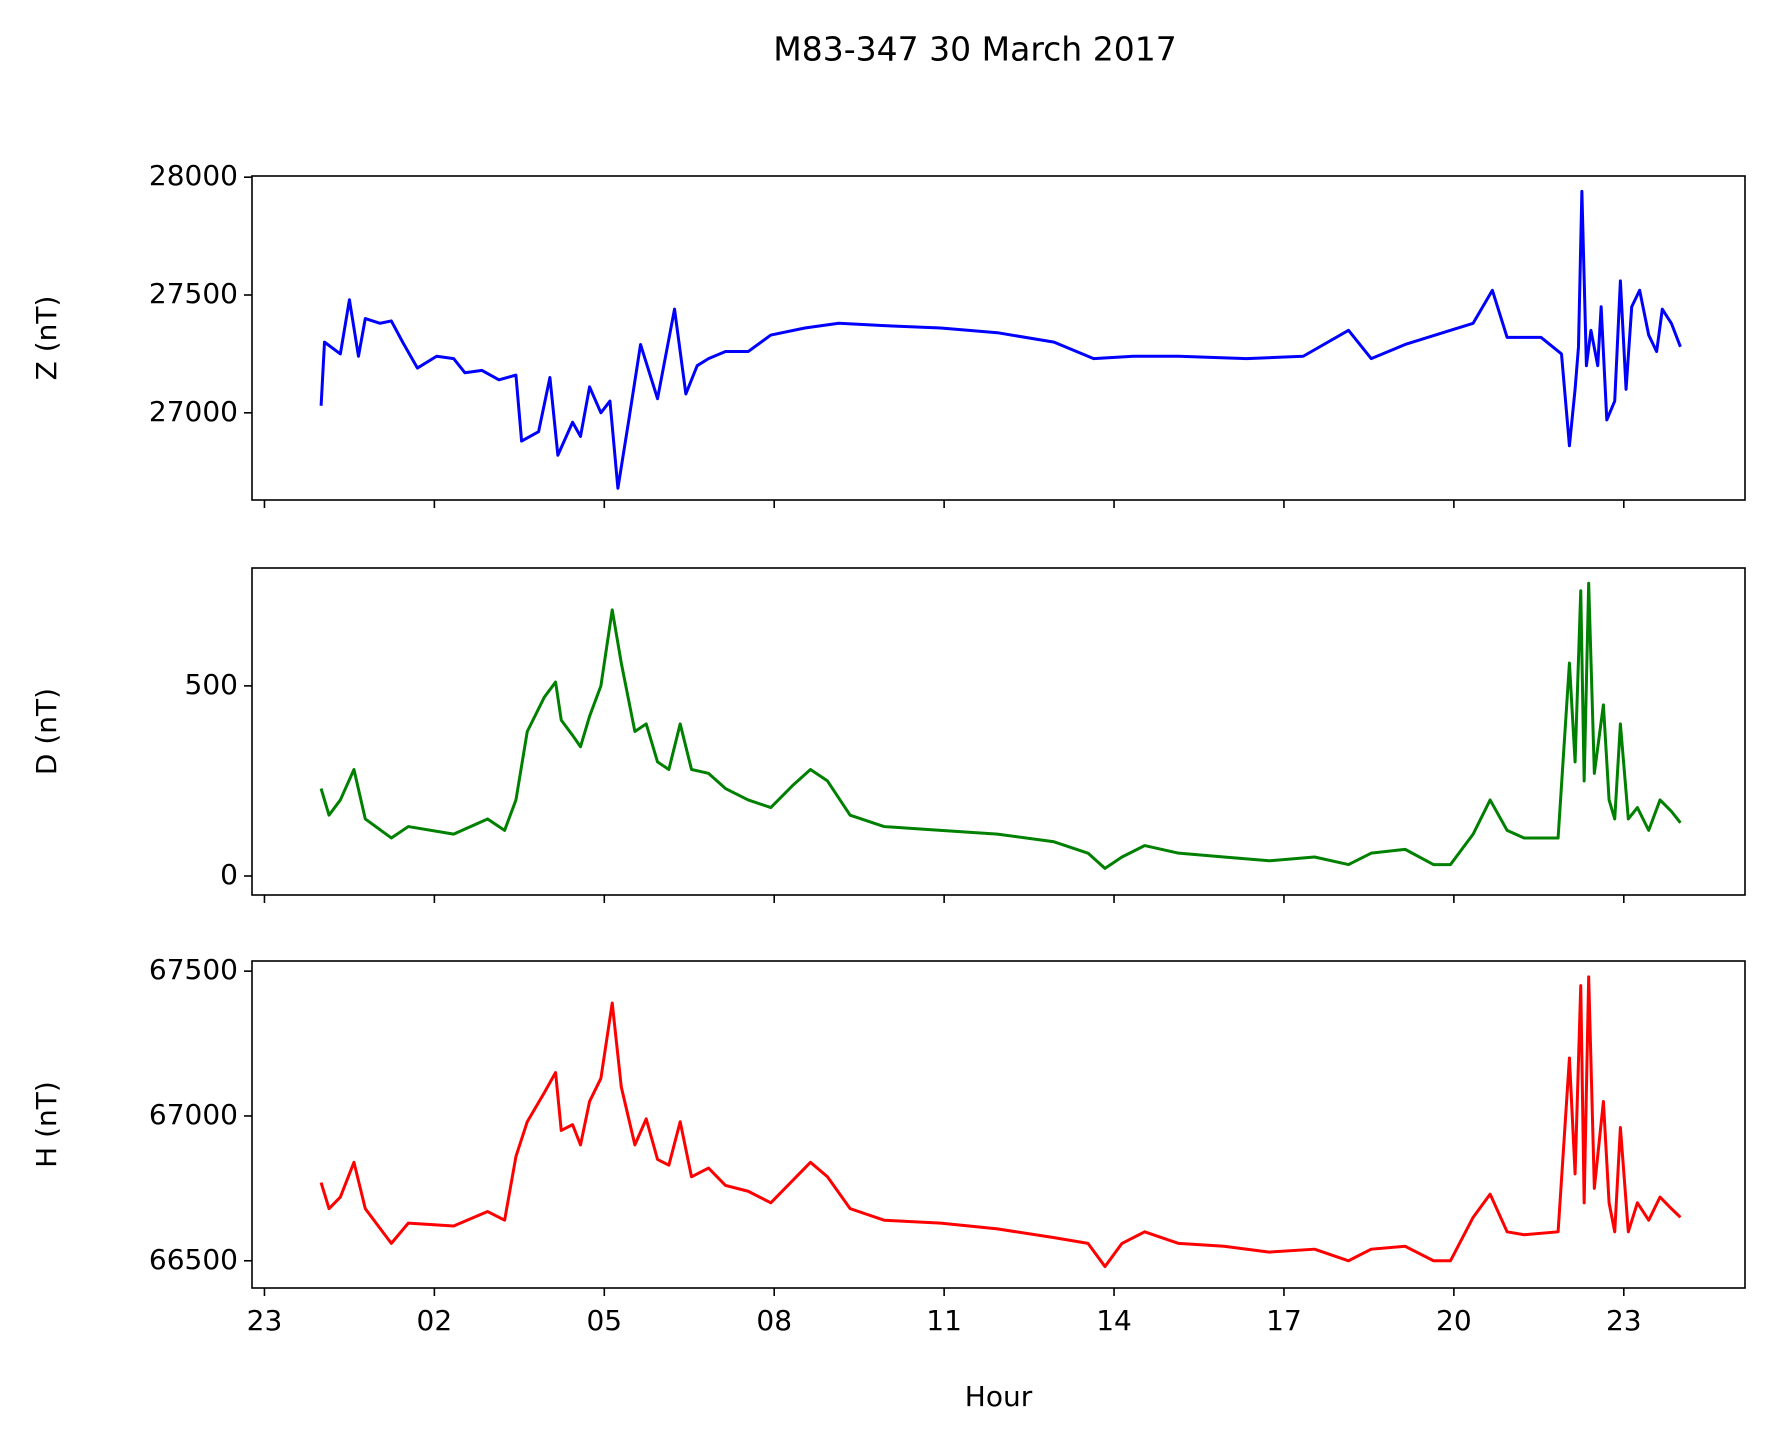 The width and height of the screenshot is (1768, 1442). What do you see at coordinates (193, 175) in the screenshot?
I see `y-tick-label: 28000` at bounding box center [193, 175].